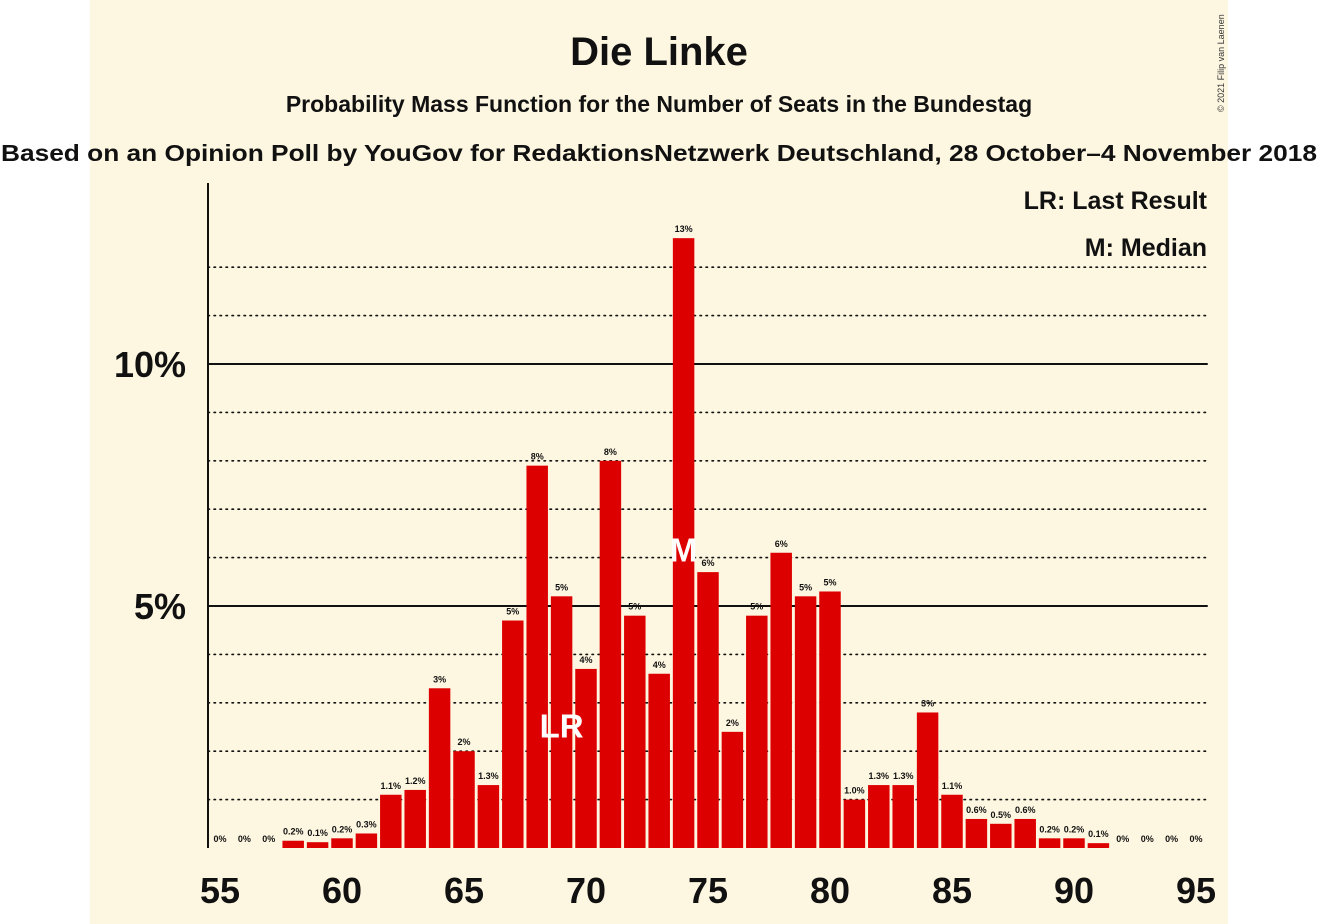  I want to click on data-label-seats-82: 1.3%, so click(879, 776).